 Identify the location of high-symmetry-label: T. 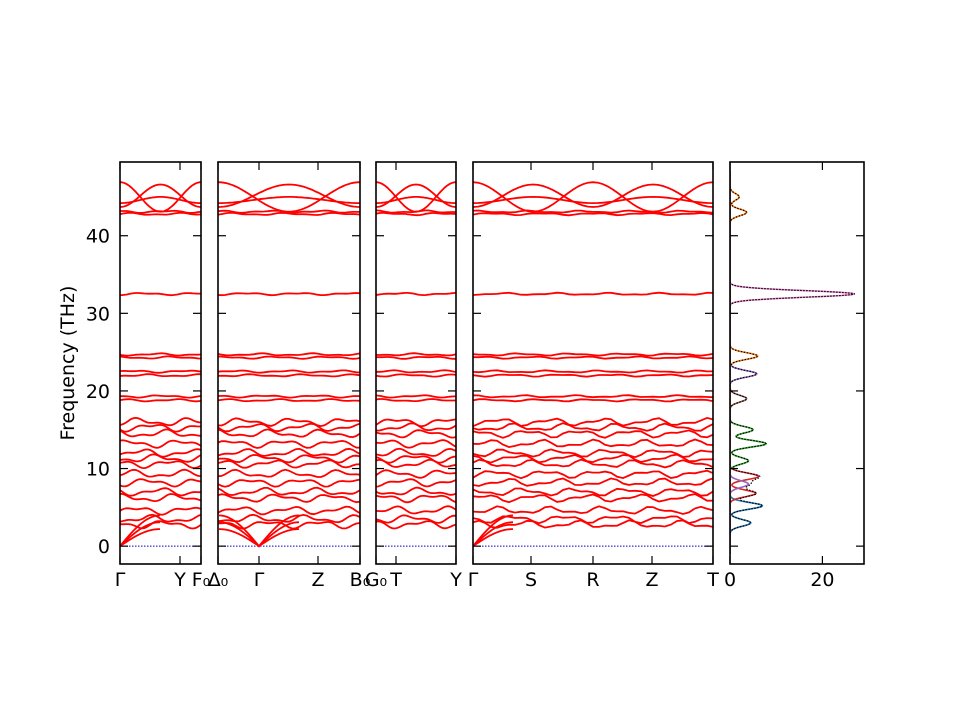
(395, 580).